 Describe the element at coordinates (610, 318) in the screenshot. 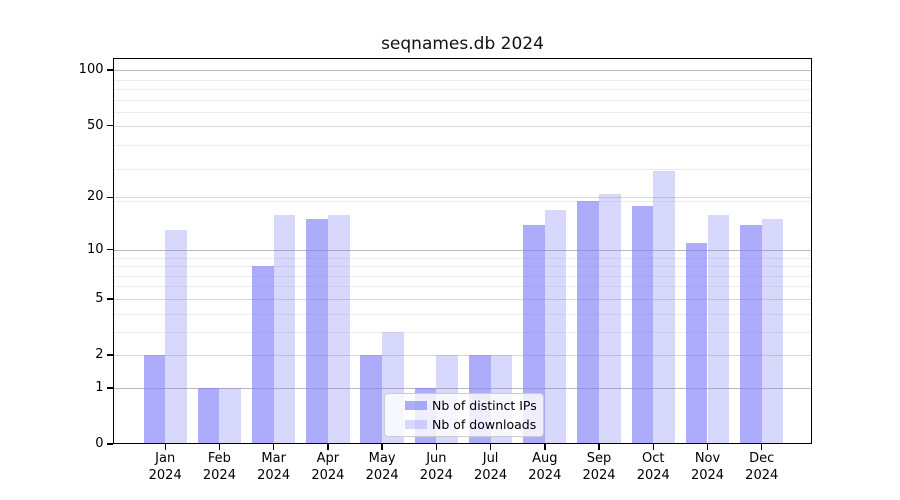

I see `bar-downloads-sep` at that location.